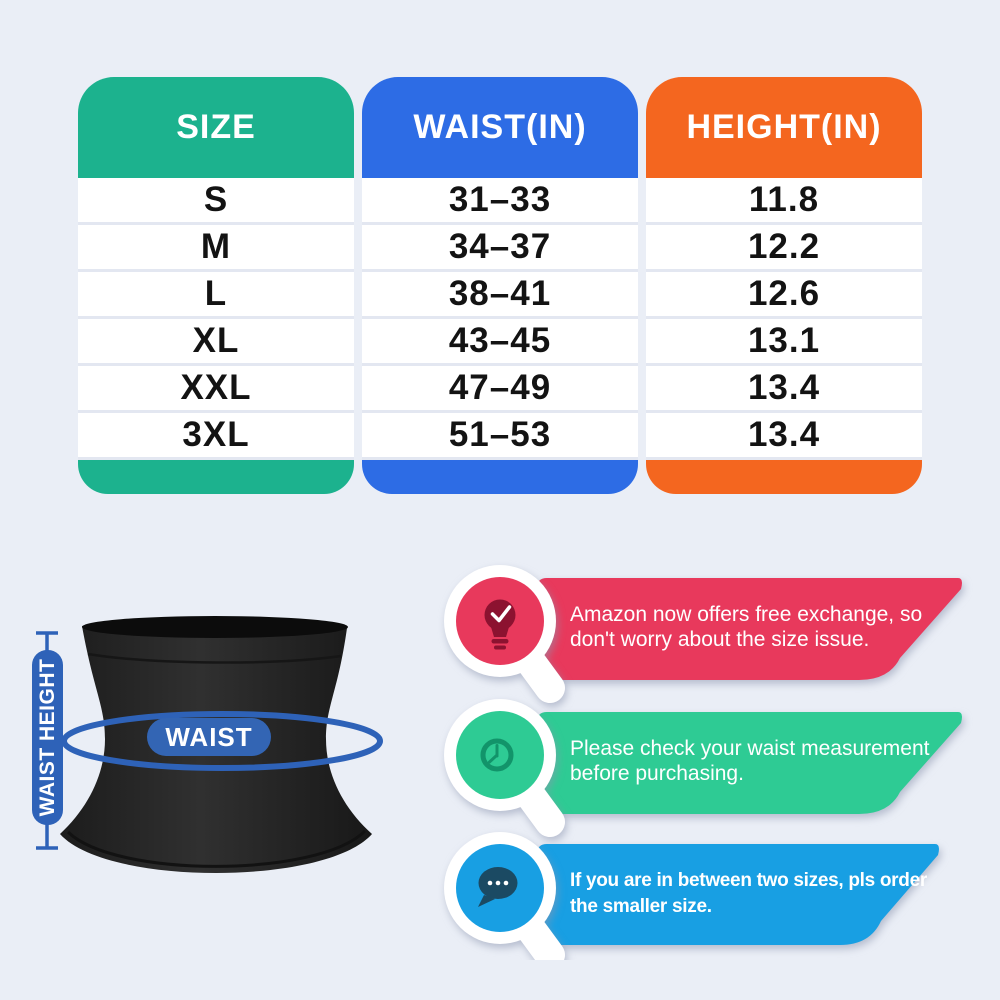 The image size is (1000, 1000). I want to click on garment-hem-seam, so click(216, 848).